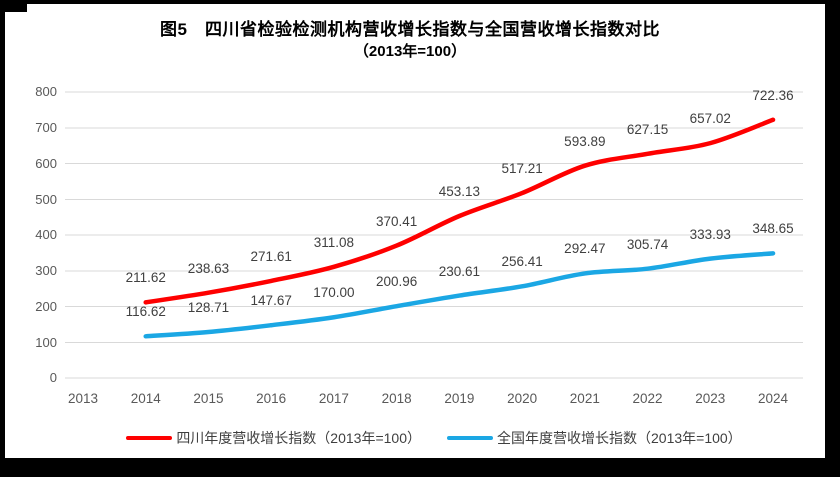 The image size is (840, 477). Describe the element at coordinates (619, 438) in the screenshot. I see `legend-label-national: 全国年度营收增长指数（2013年=100）` at that location.